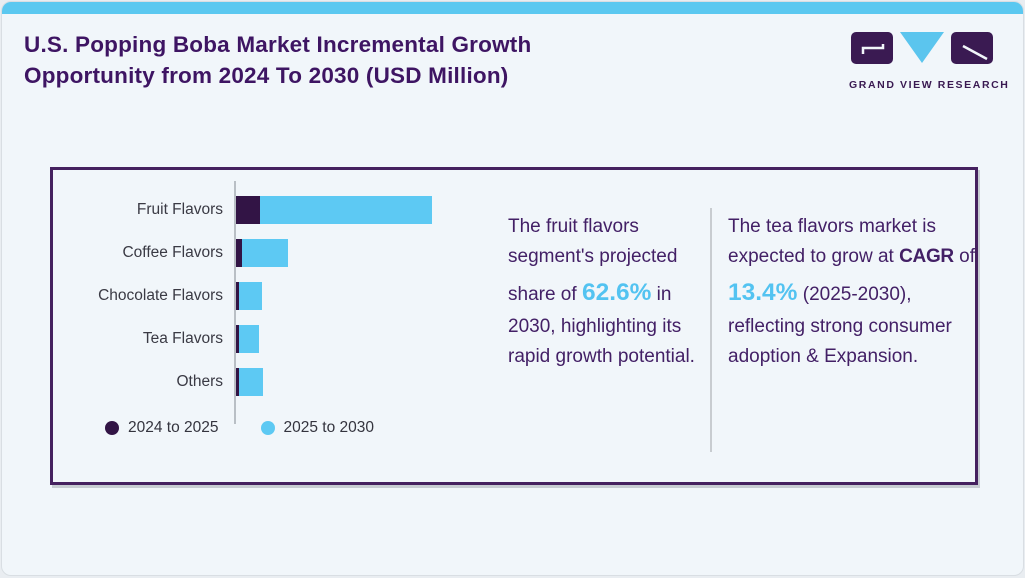  What do you see at coordinates (616, 292) in the screenshot?
I see `insight-highlight-value: 62.6%` at bounding box center [616, 292].